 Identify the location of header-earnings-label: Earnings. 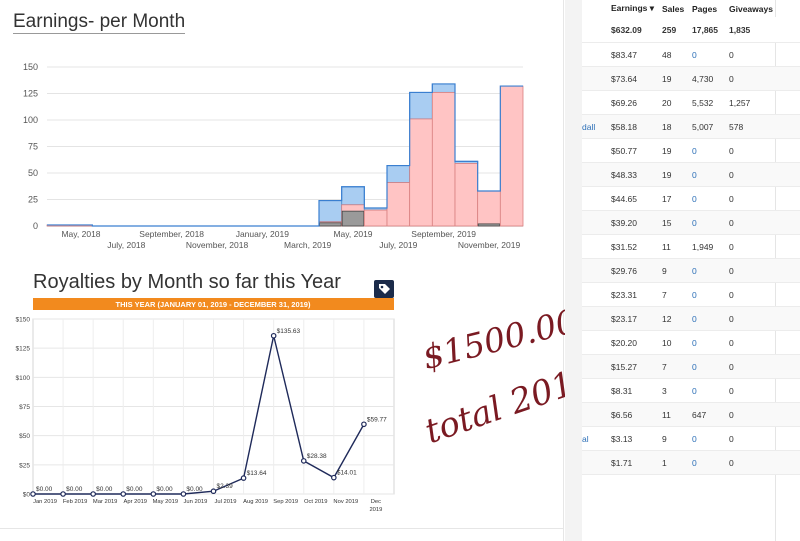
(629, 8).